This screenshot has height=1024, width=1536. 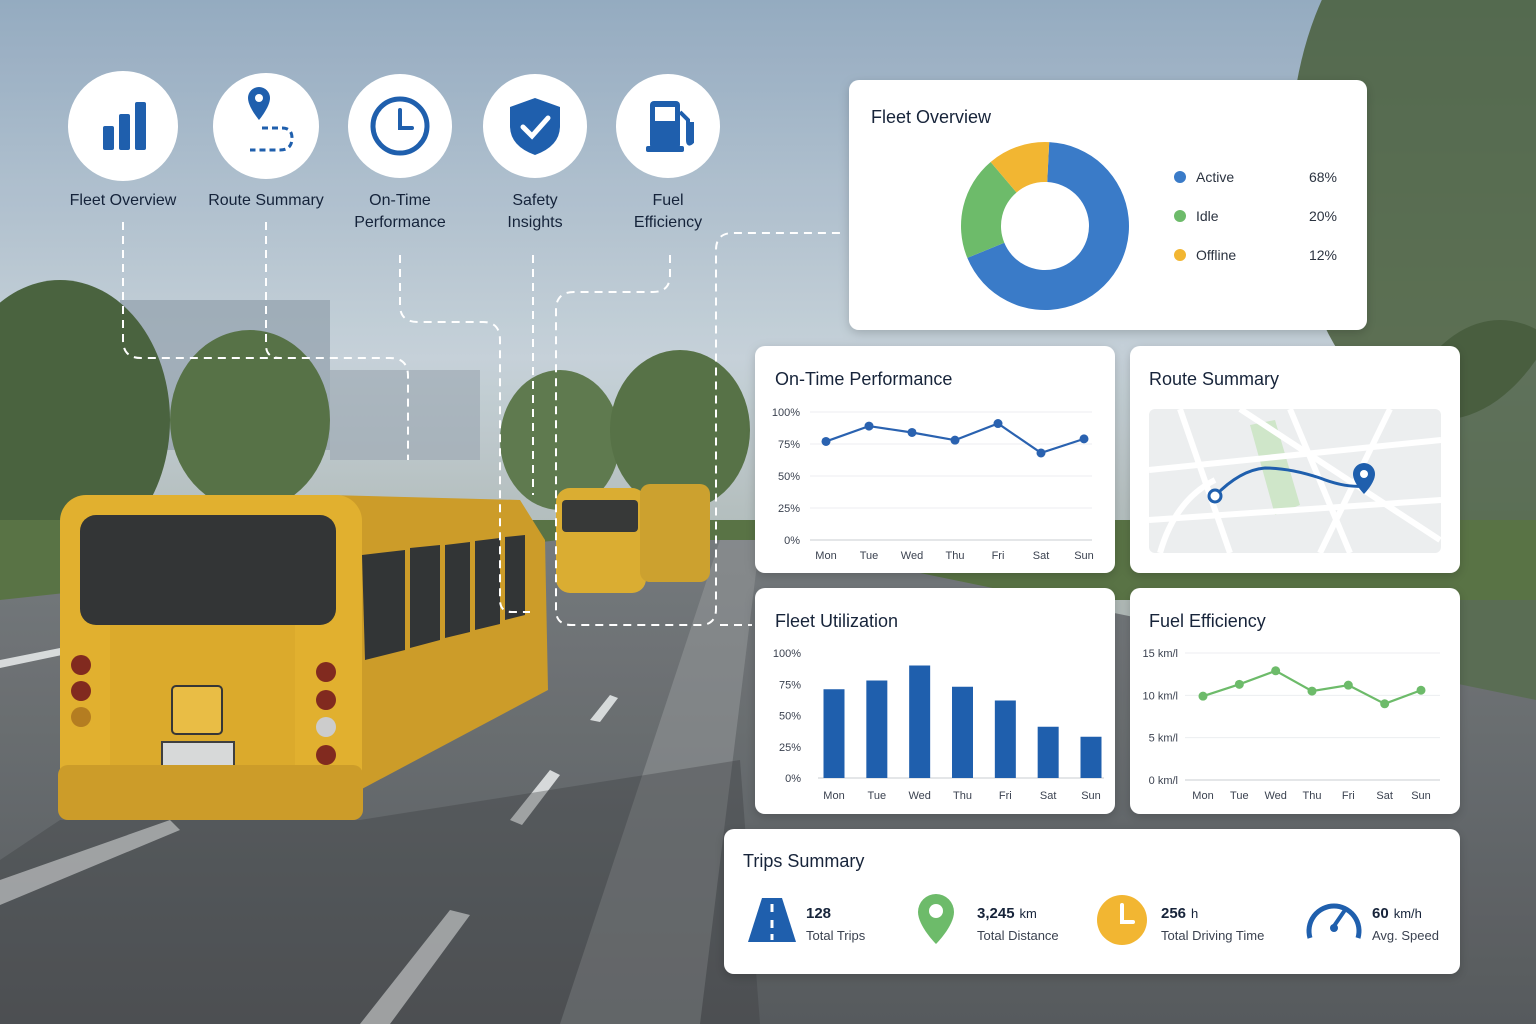 What do you see at coordinates (1207, 621) in the screenshot?
I see `card-title: Fuel Efficiency` at bounding box center [1207, 621].